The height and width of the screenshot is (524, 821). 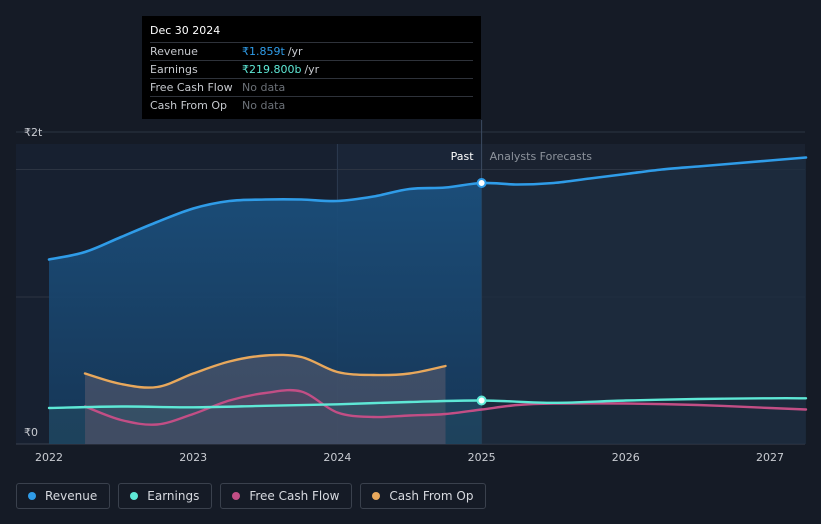 I want to click on y-tick-label: ₹2t, so click(x=33, y=132).